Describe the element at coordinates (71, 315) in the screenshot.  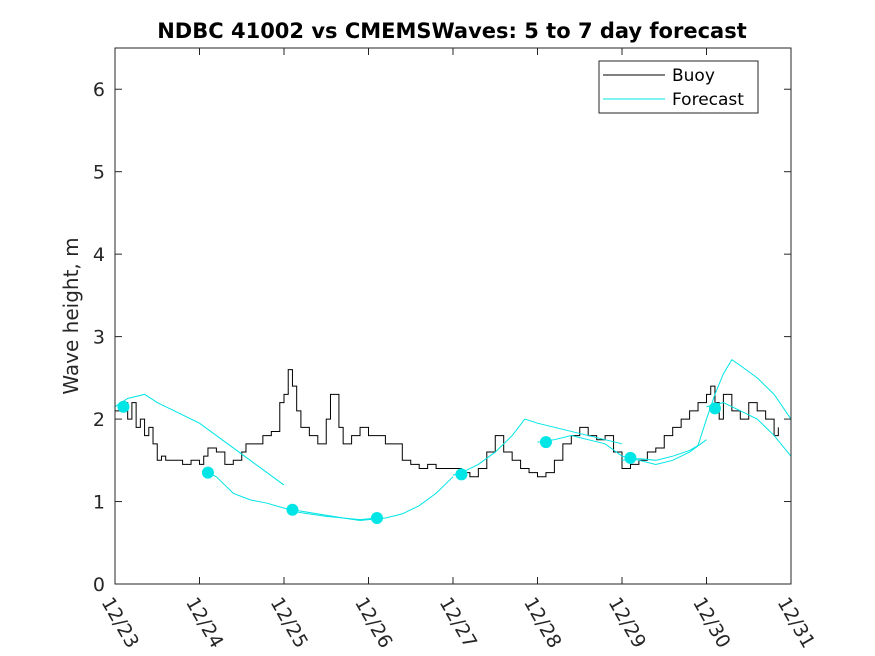
I see `y-axis-label: Wave height, m` at that location.